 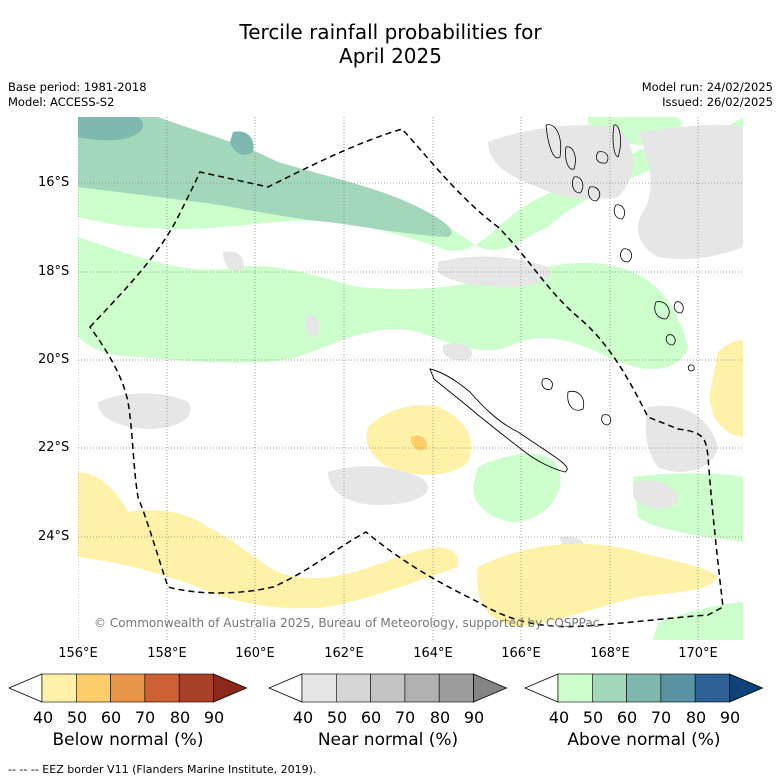 What do you see at coordinates (344, 653) in the screenshot?
I see `lon-label: 162°E` at bounding box center [344, 653].